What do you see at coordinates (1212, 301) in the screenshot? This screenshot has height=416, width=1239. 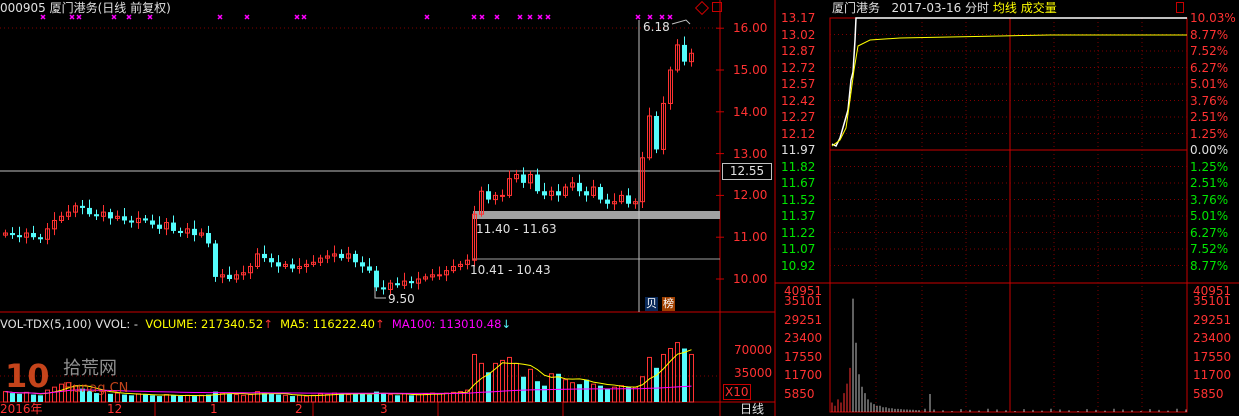 I see `intraday-vol-tick: 35101` at bounding box center [1212, 301].